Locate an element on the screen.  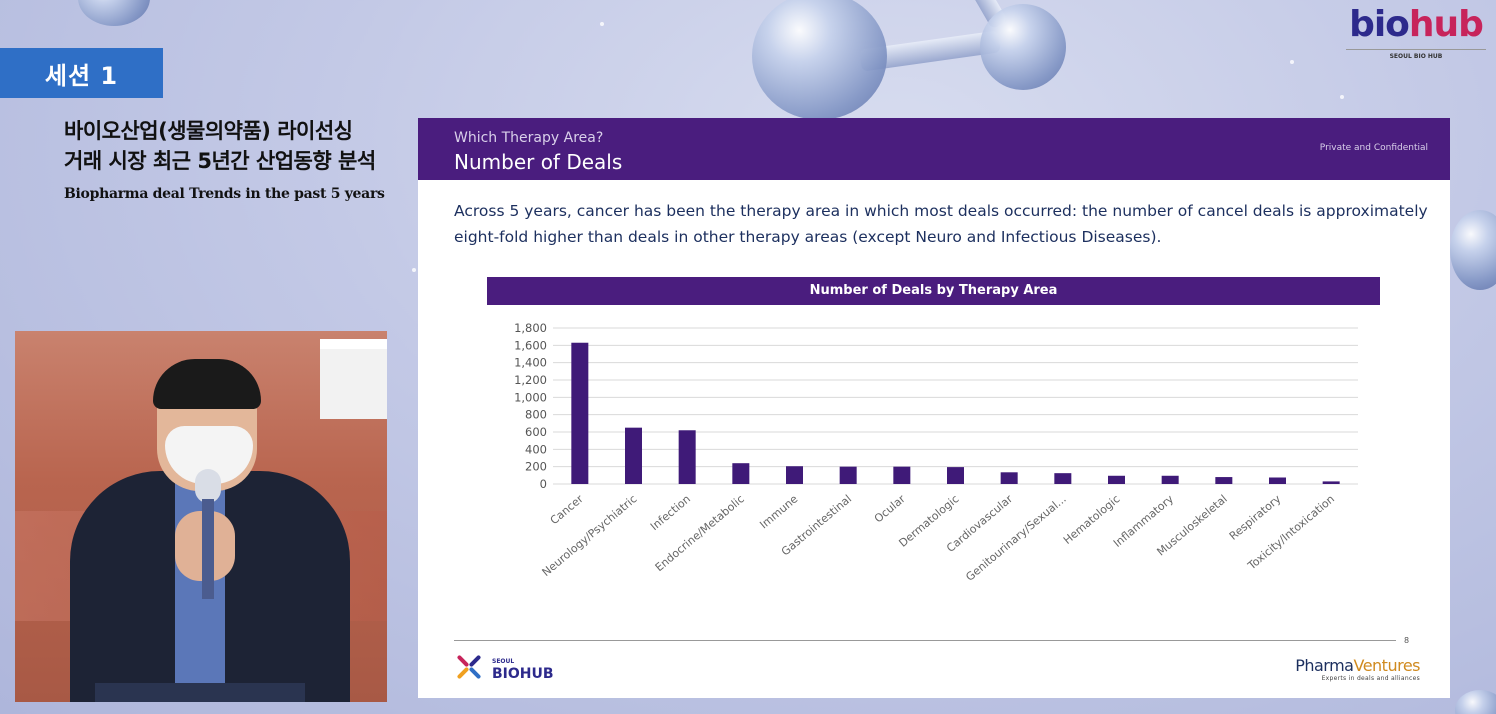
y-tick-label: 1,000 is located at coordinates (530, 397).